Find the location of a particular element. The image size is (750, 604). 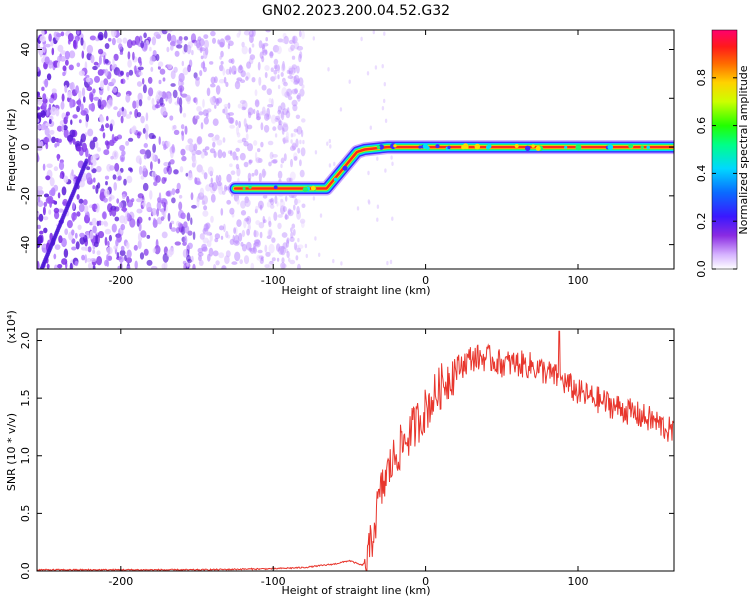

y-tick-label: 2.0 is located at coordinates (25, 341).